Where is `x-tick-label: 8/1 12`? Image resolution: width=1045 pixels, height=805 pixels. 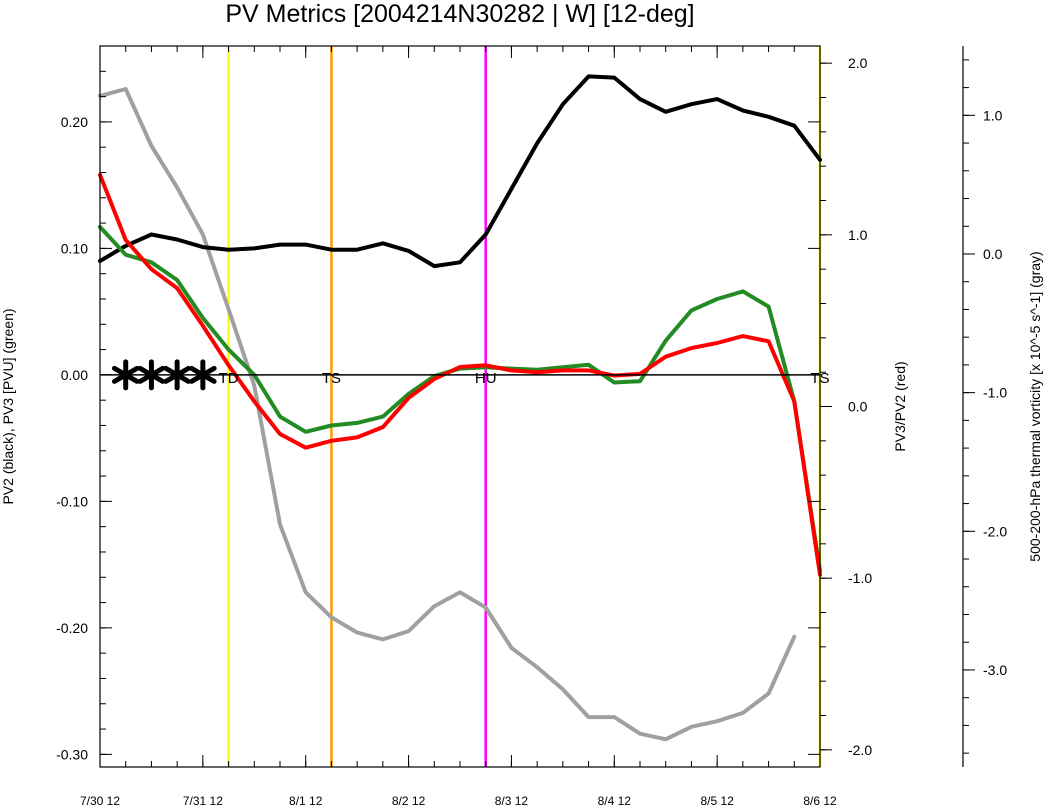
x-tick-label: 8/1 12 is located at coordinates (306, 799).